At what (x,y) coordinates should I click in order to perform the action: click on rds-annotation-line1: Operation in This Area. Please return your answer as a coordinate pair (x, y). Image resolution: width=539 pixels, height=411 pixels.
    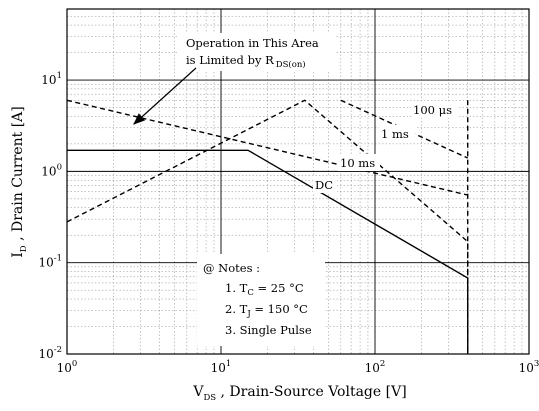
    Looking at the image, I should click on (252, 43).